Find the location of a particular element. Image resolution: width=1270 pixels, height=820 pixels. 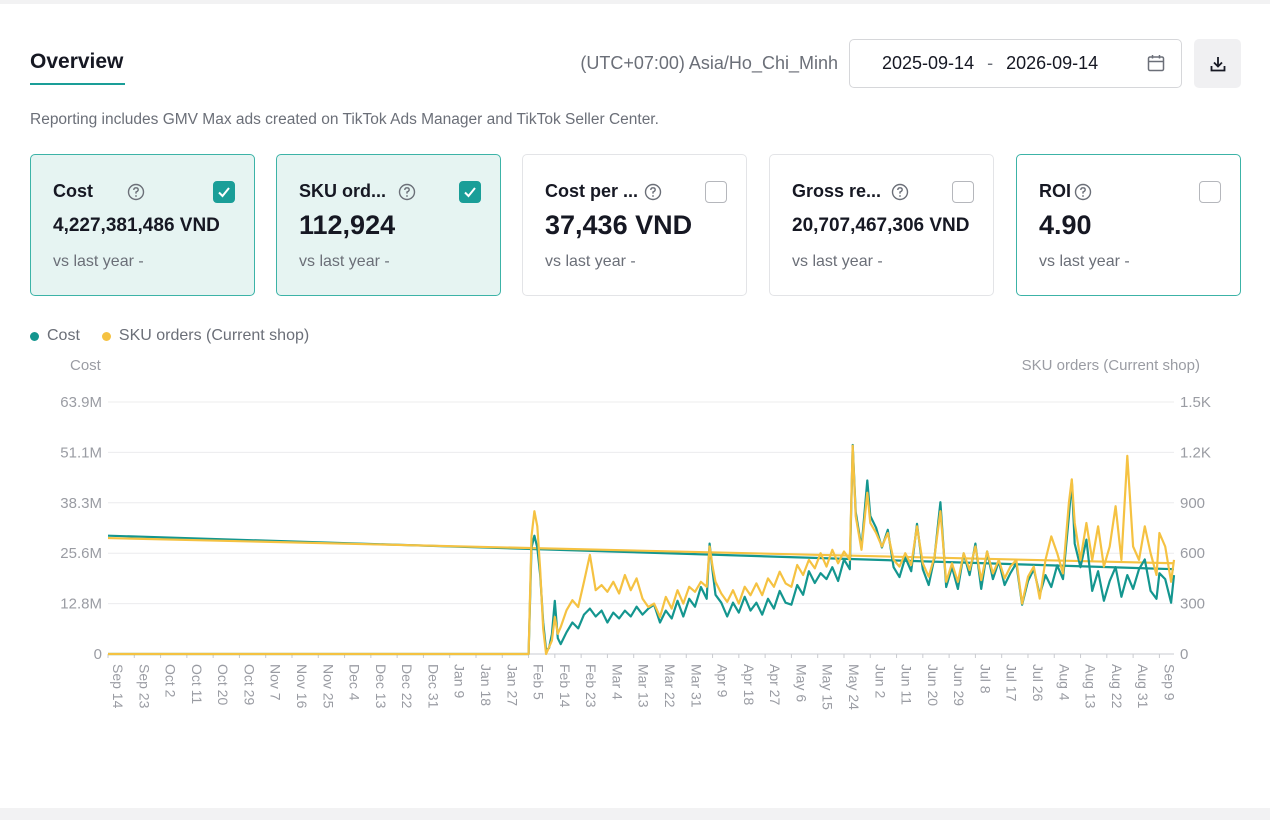

x-tick-label: Aug 31 is located at coordinates (1143, 686).